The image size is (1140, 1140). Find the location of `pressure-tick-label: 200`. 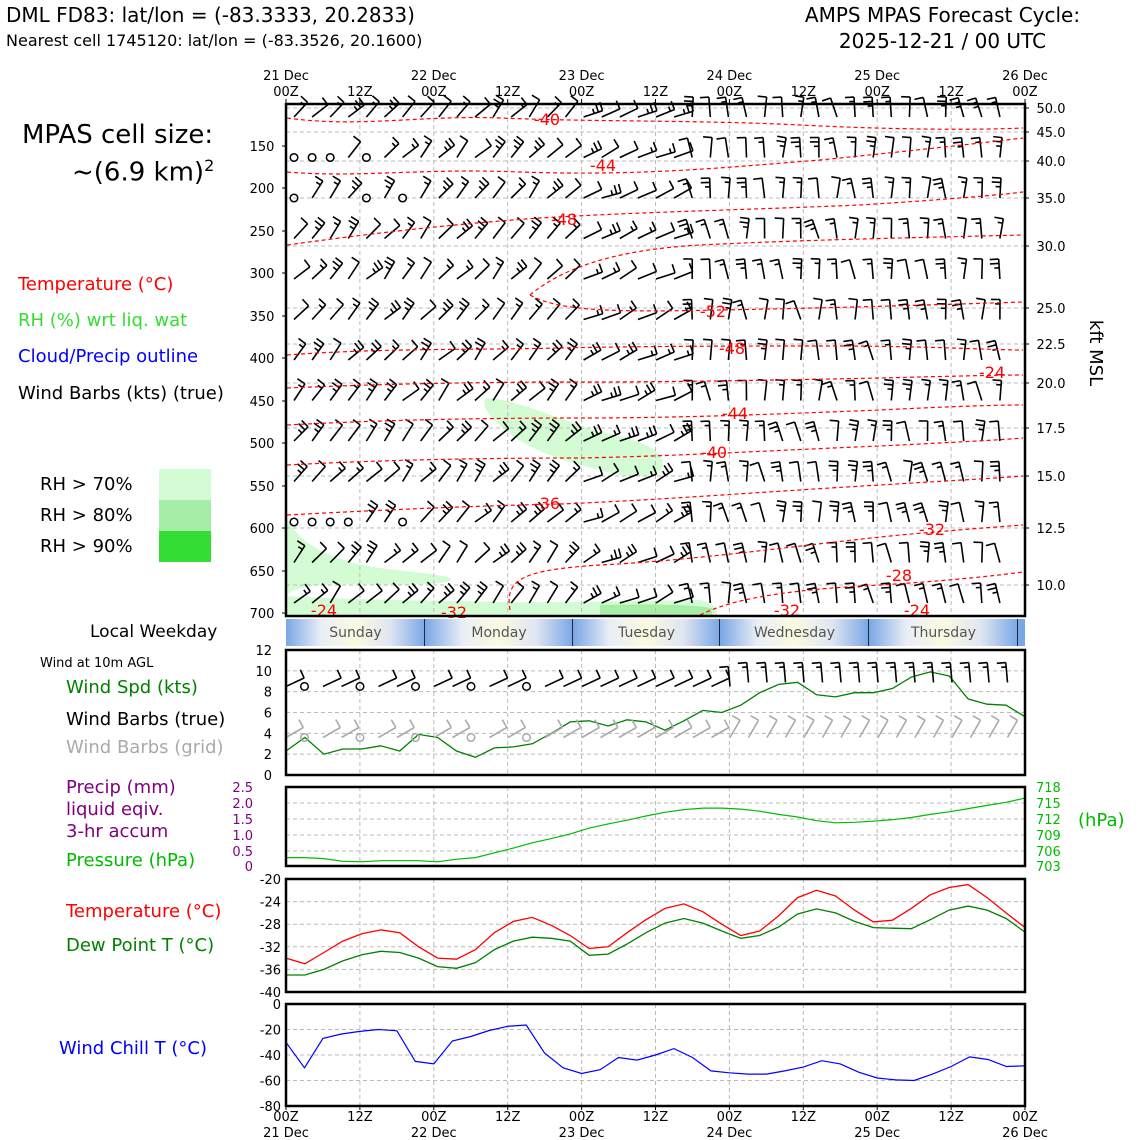

pressure-tick-label: 200 is located at coordinates (262, 189).